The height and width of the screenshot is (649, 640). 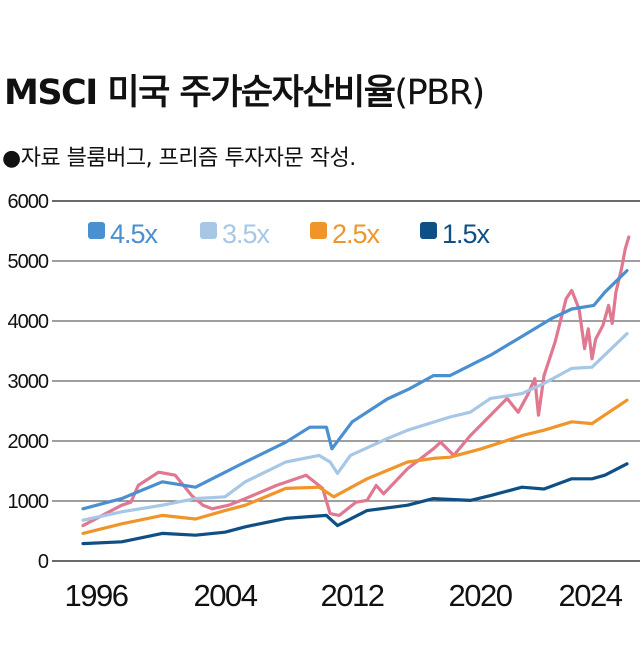 What do you see at coordinates (246, 234) in the screenshot?
I see `legend-label: 3.5x` at bounding box center [246, 234].